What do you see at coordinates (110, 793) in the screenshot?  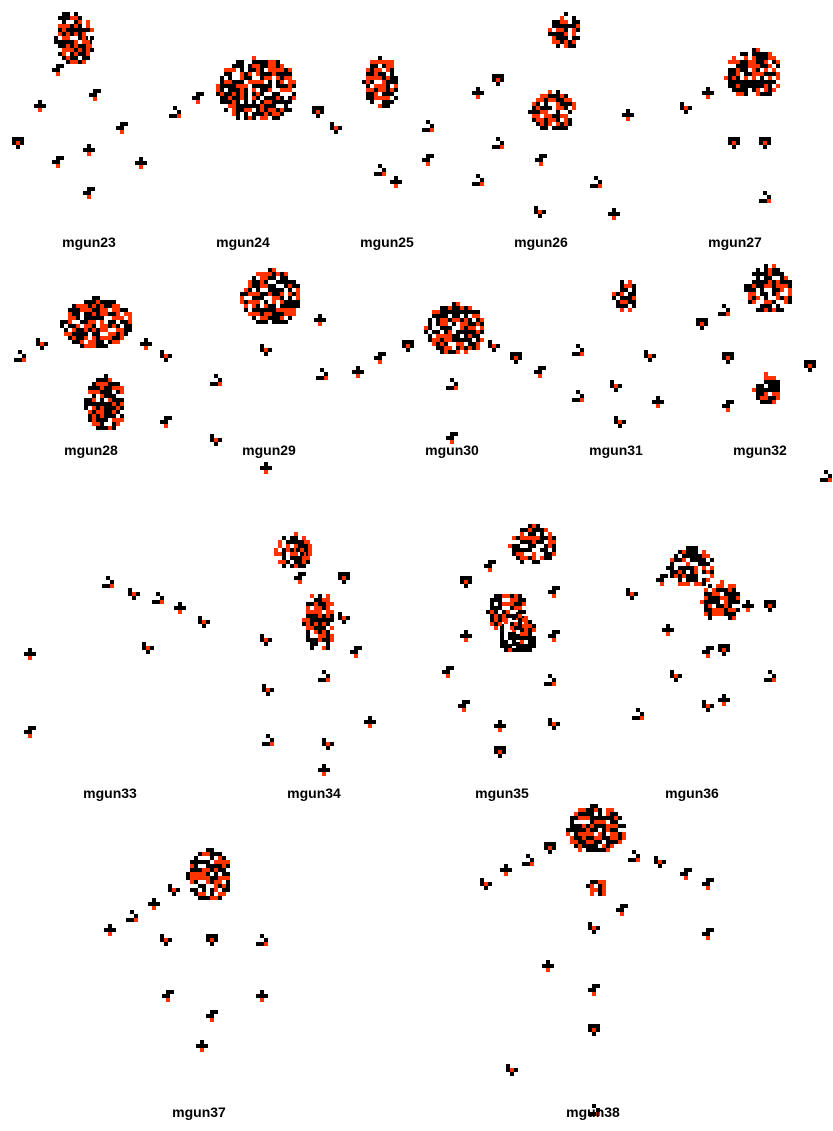 I see `pattern-label-mgun33: mgun33` at bounding box center [110, 793].